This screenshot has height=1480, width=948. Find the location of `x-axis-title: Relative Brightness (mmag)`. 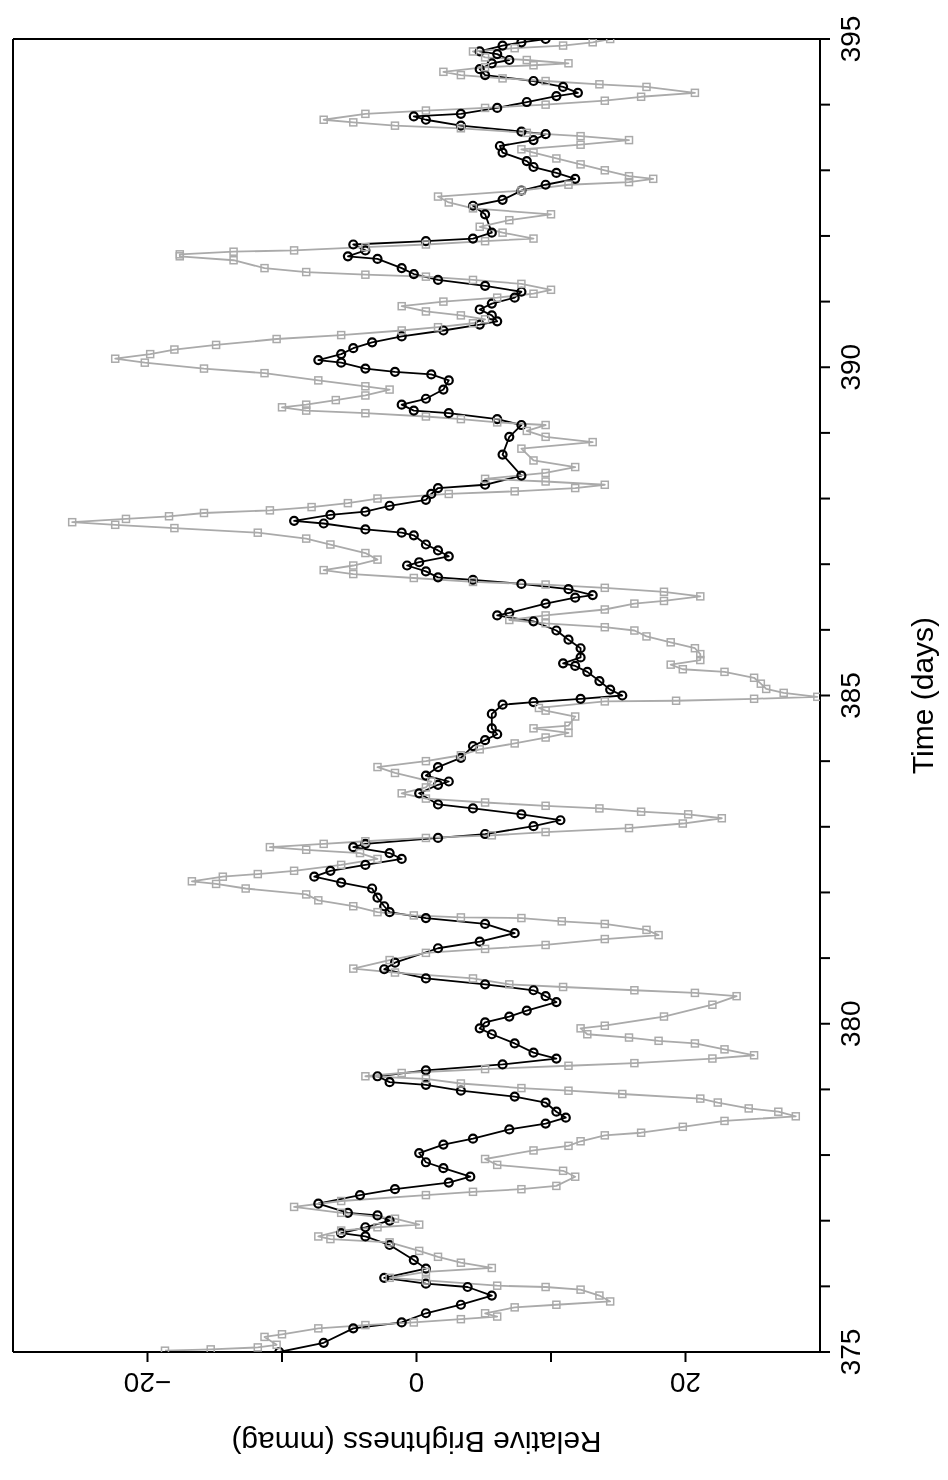

x-axis-title: Relative Brightness (mmag) is located at coordinates (416, 1442).